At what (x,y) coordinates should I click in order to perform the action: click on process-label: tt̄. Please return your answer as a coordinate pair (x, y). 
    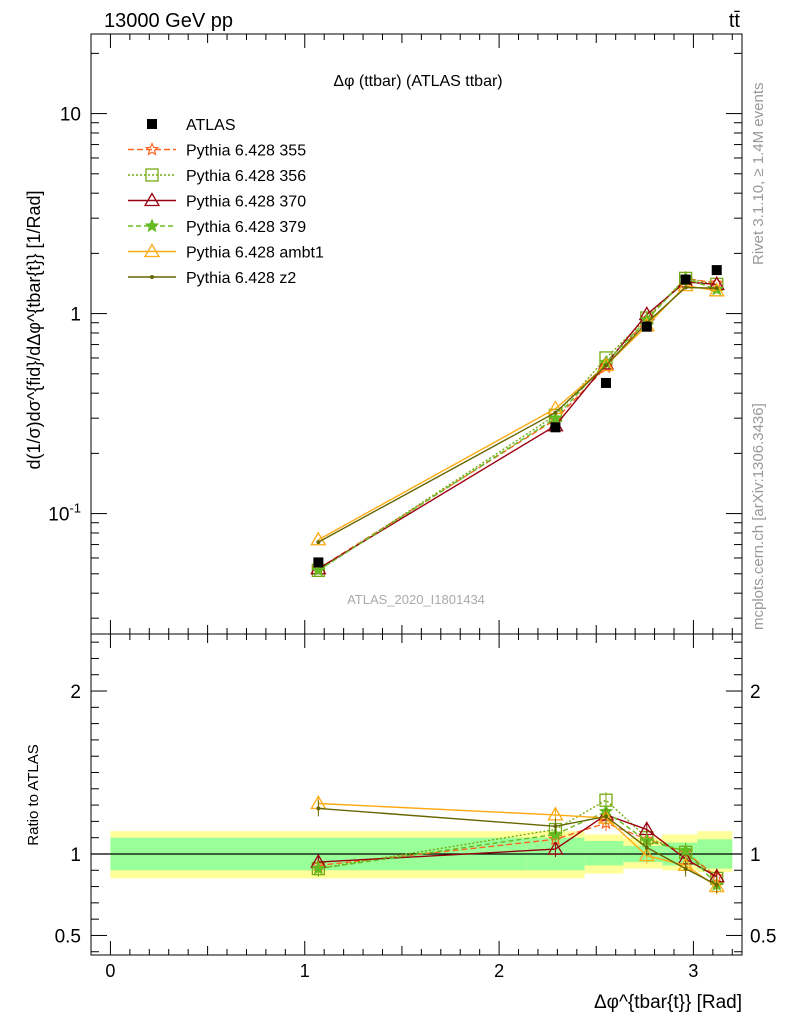
    Looking at the image, I should click on (735, 21).